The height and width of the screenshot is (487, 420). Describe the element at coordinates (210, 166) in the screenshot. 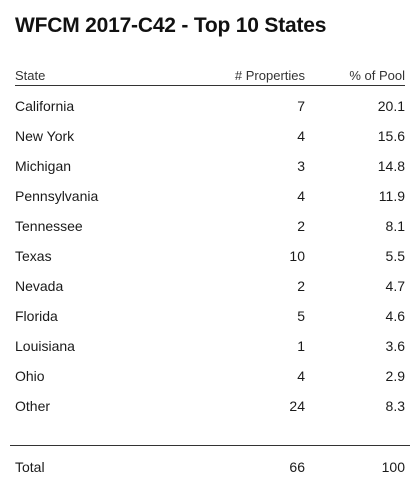

I see `table-row: Michigan 3 14.8` at that location.